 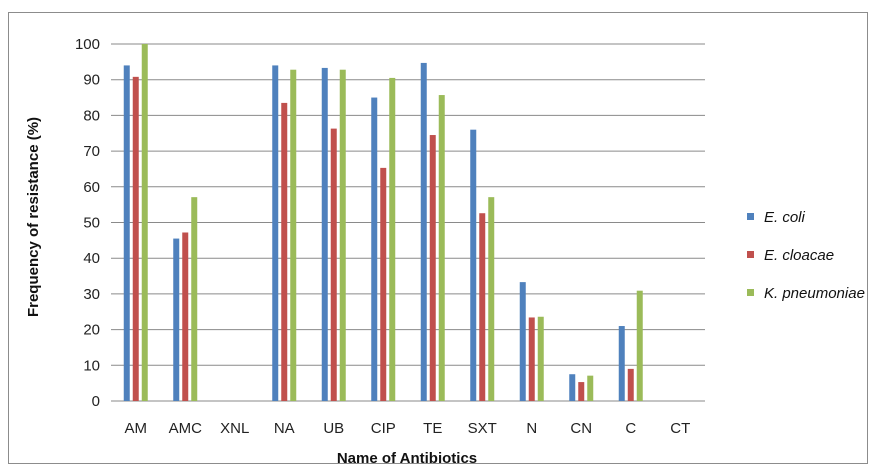 I want to click on y-tick-label: 30, so click(x=91, y=294).